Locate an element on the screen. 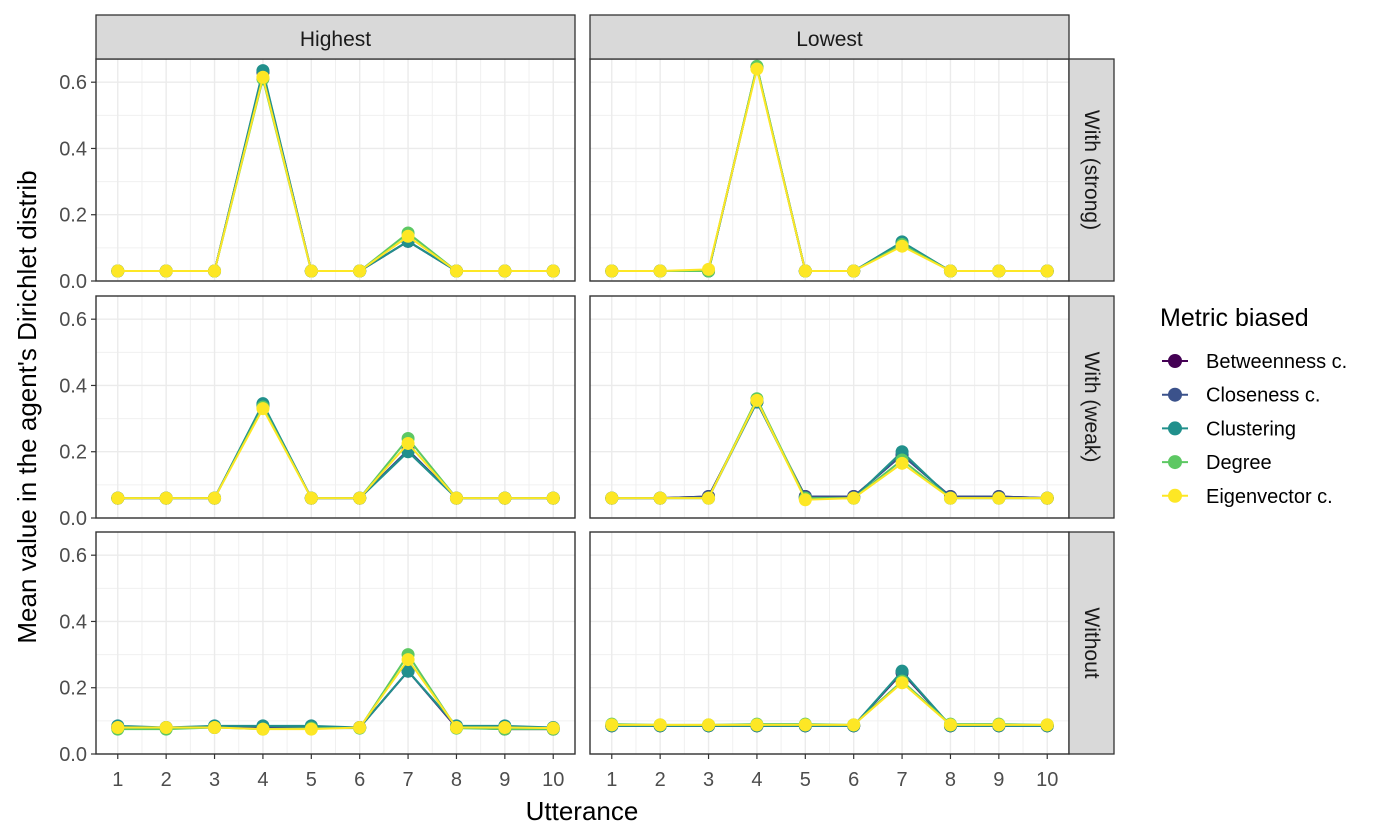 This screenshot has width=1400, height=840. legend-entry-label: Clustering is located at coordinates (1251, 429).